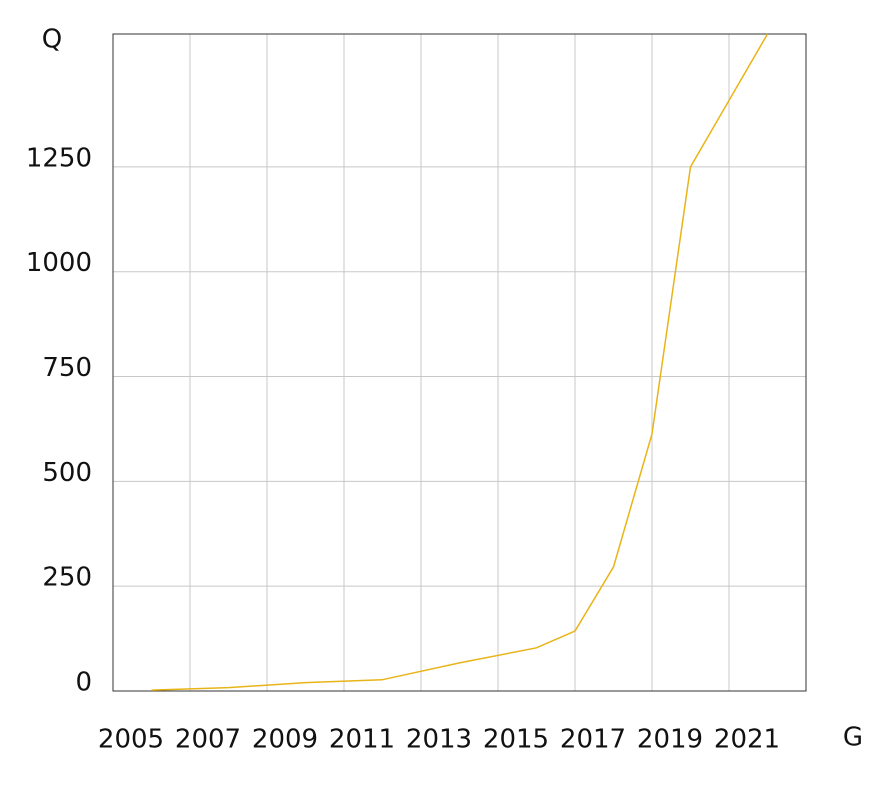 The height and width of the screenshot is (792, 888). What do you see at coordinates (593, 740) in the screenshot?
I see `x-tick-label: 2017` at bounding box center [593, 740].